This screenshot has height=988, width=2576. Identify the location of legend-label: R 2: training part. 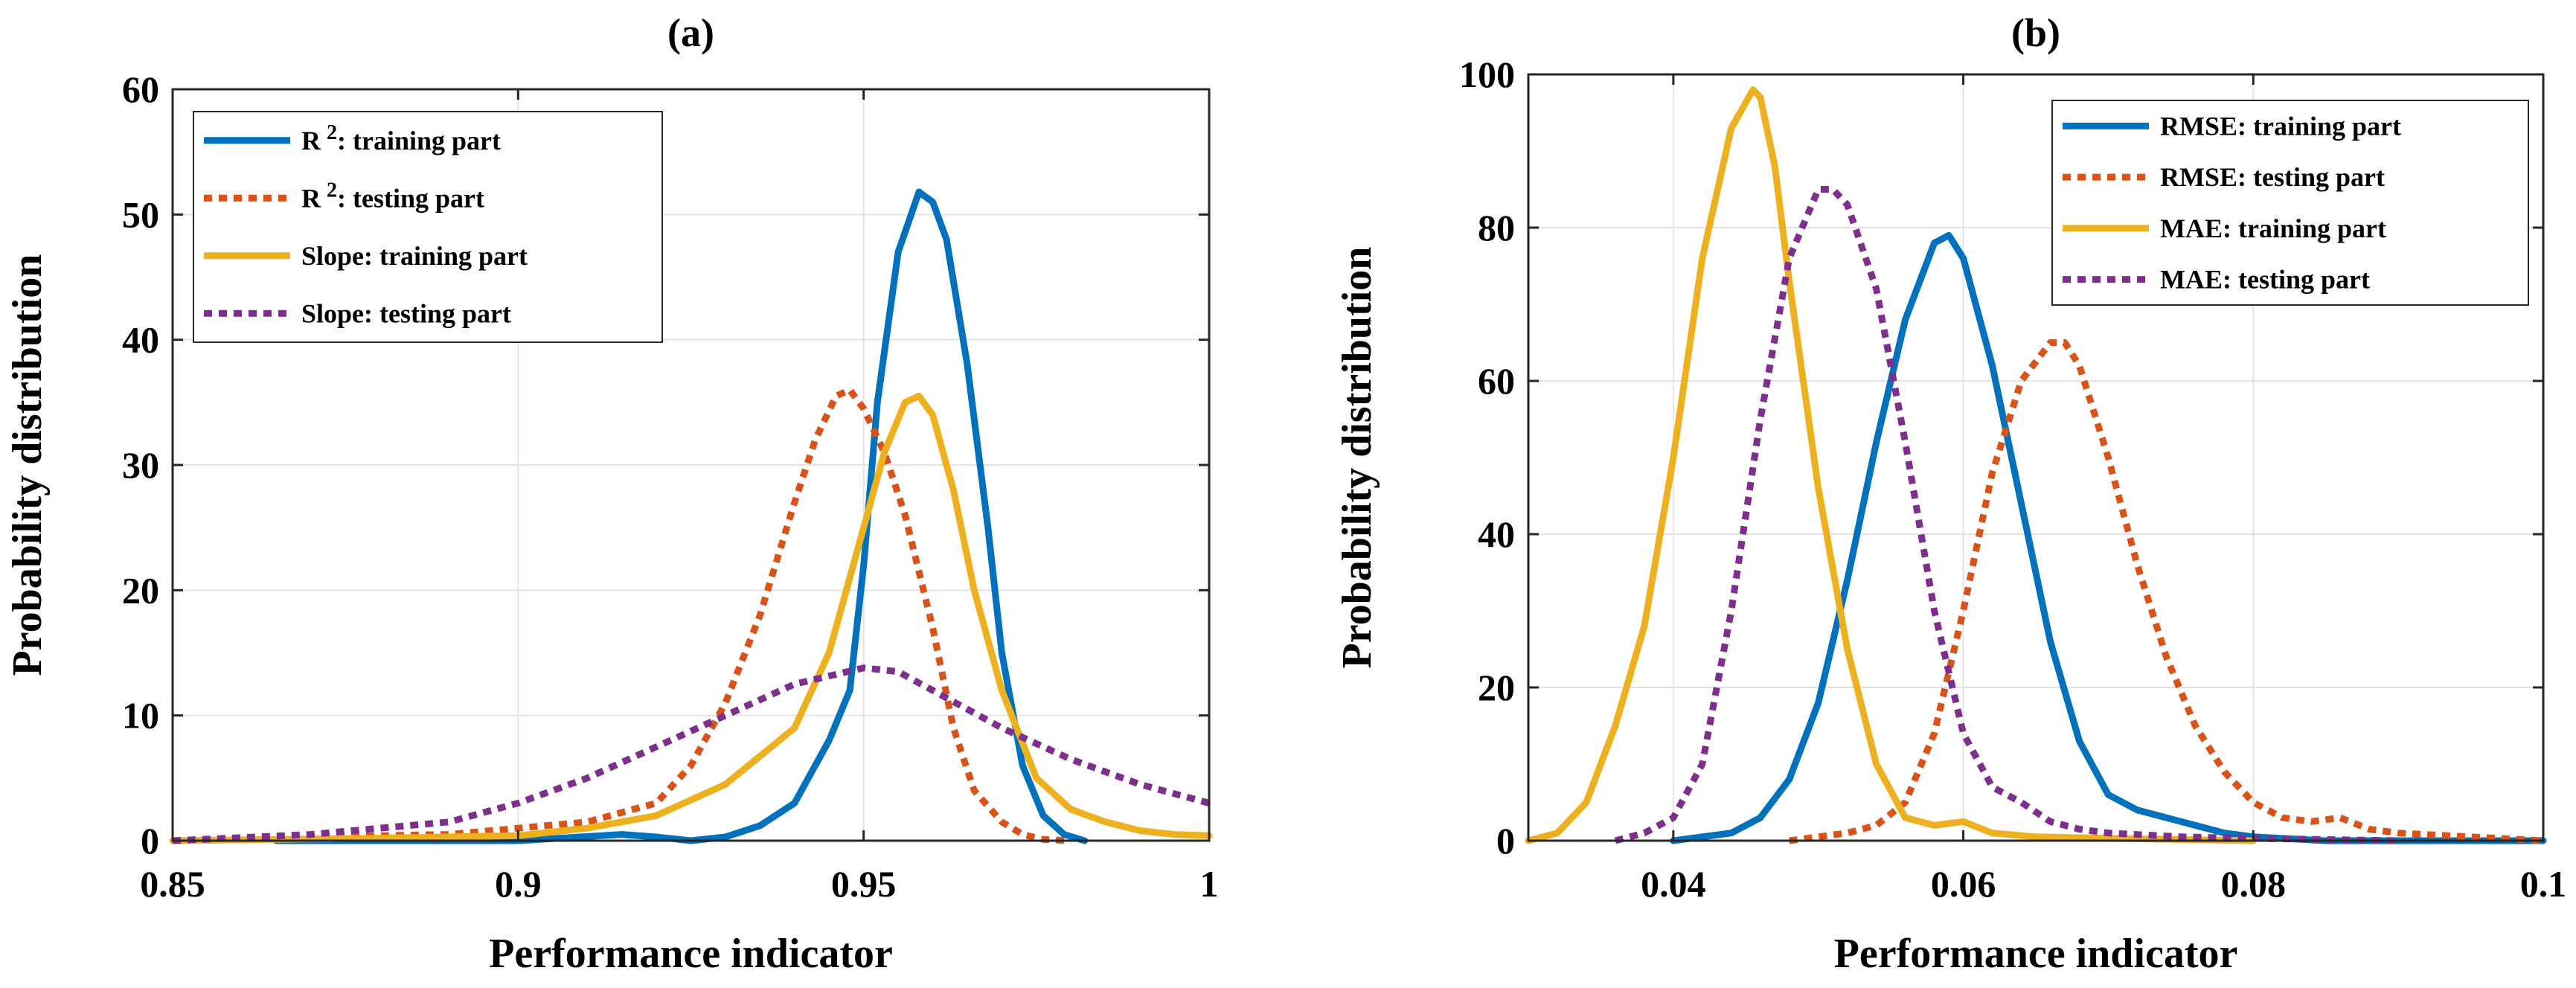
(401, 138).